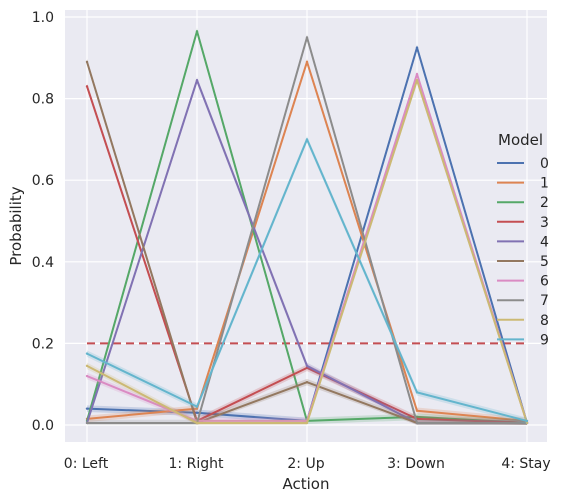  I want to click on legend-title: Model, so click(520, 140).